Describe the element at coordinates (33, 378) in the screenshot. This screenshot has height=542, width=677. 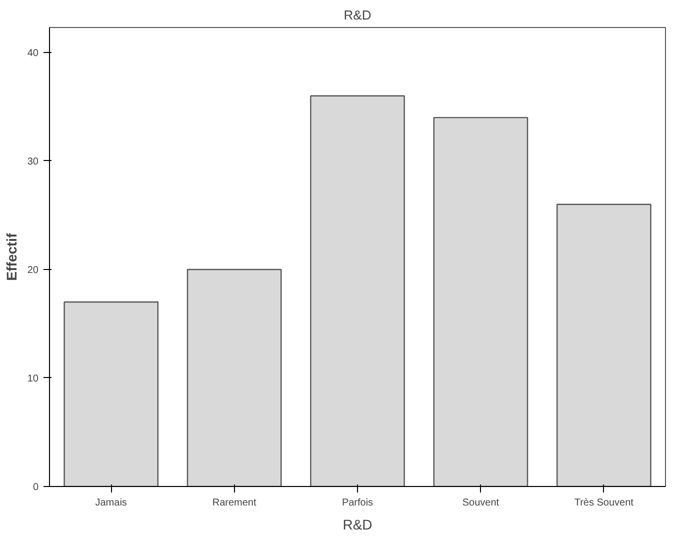
I see `y-tick-label: 10` at that location.